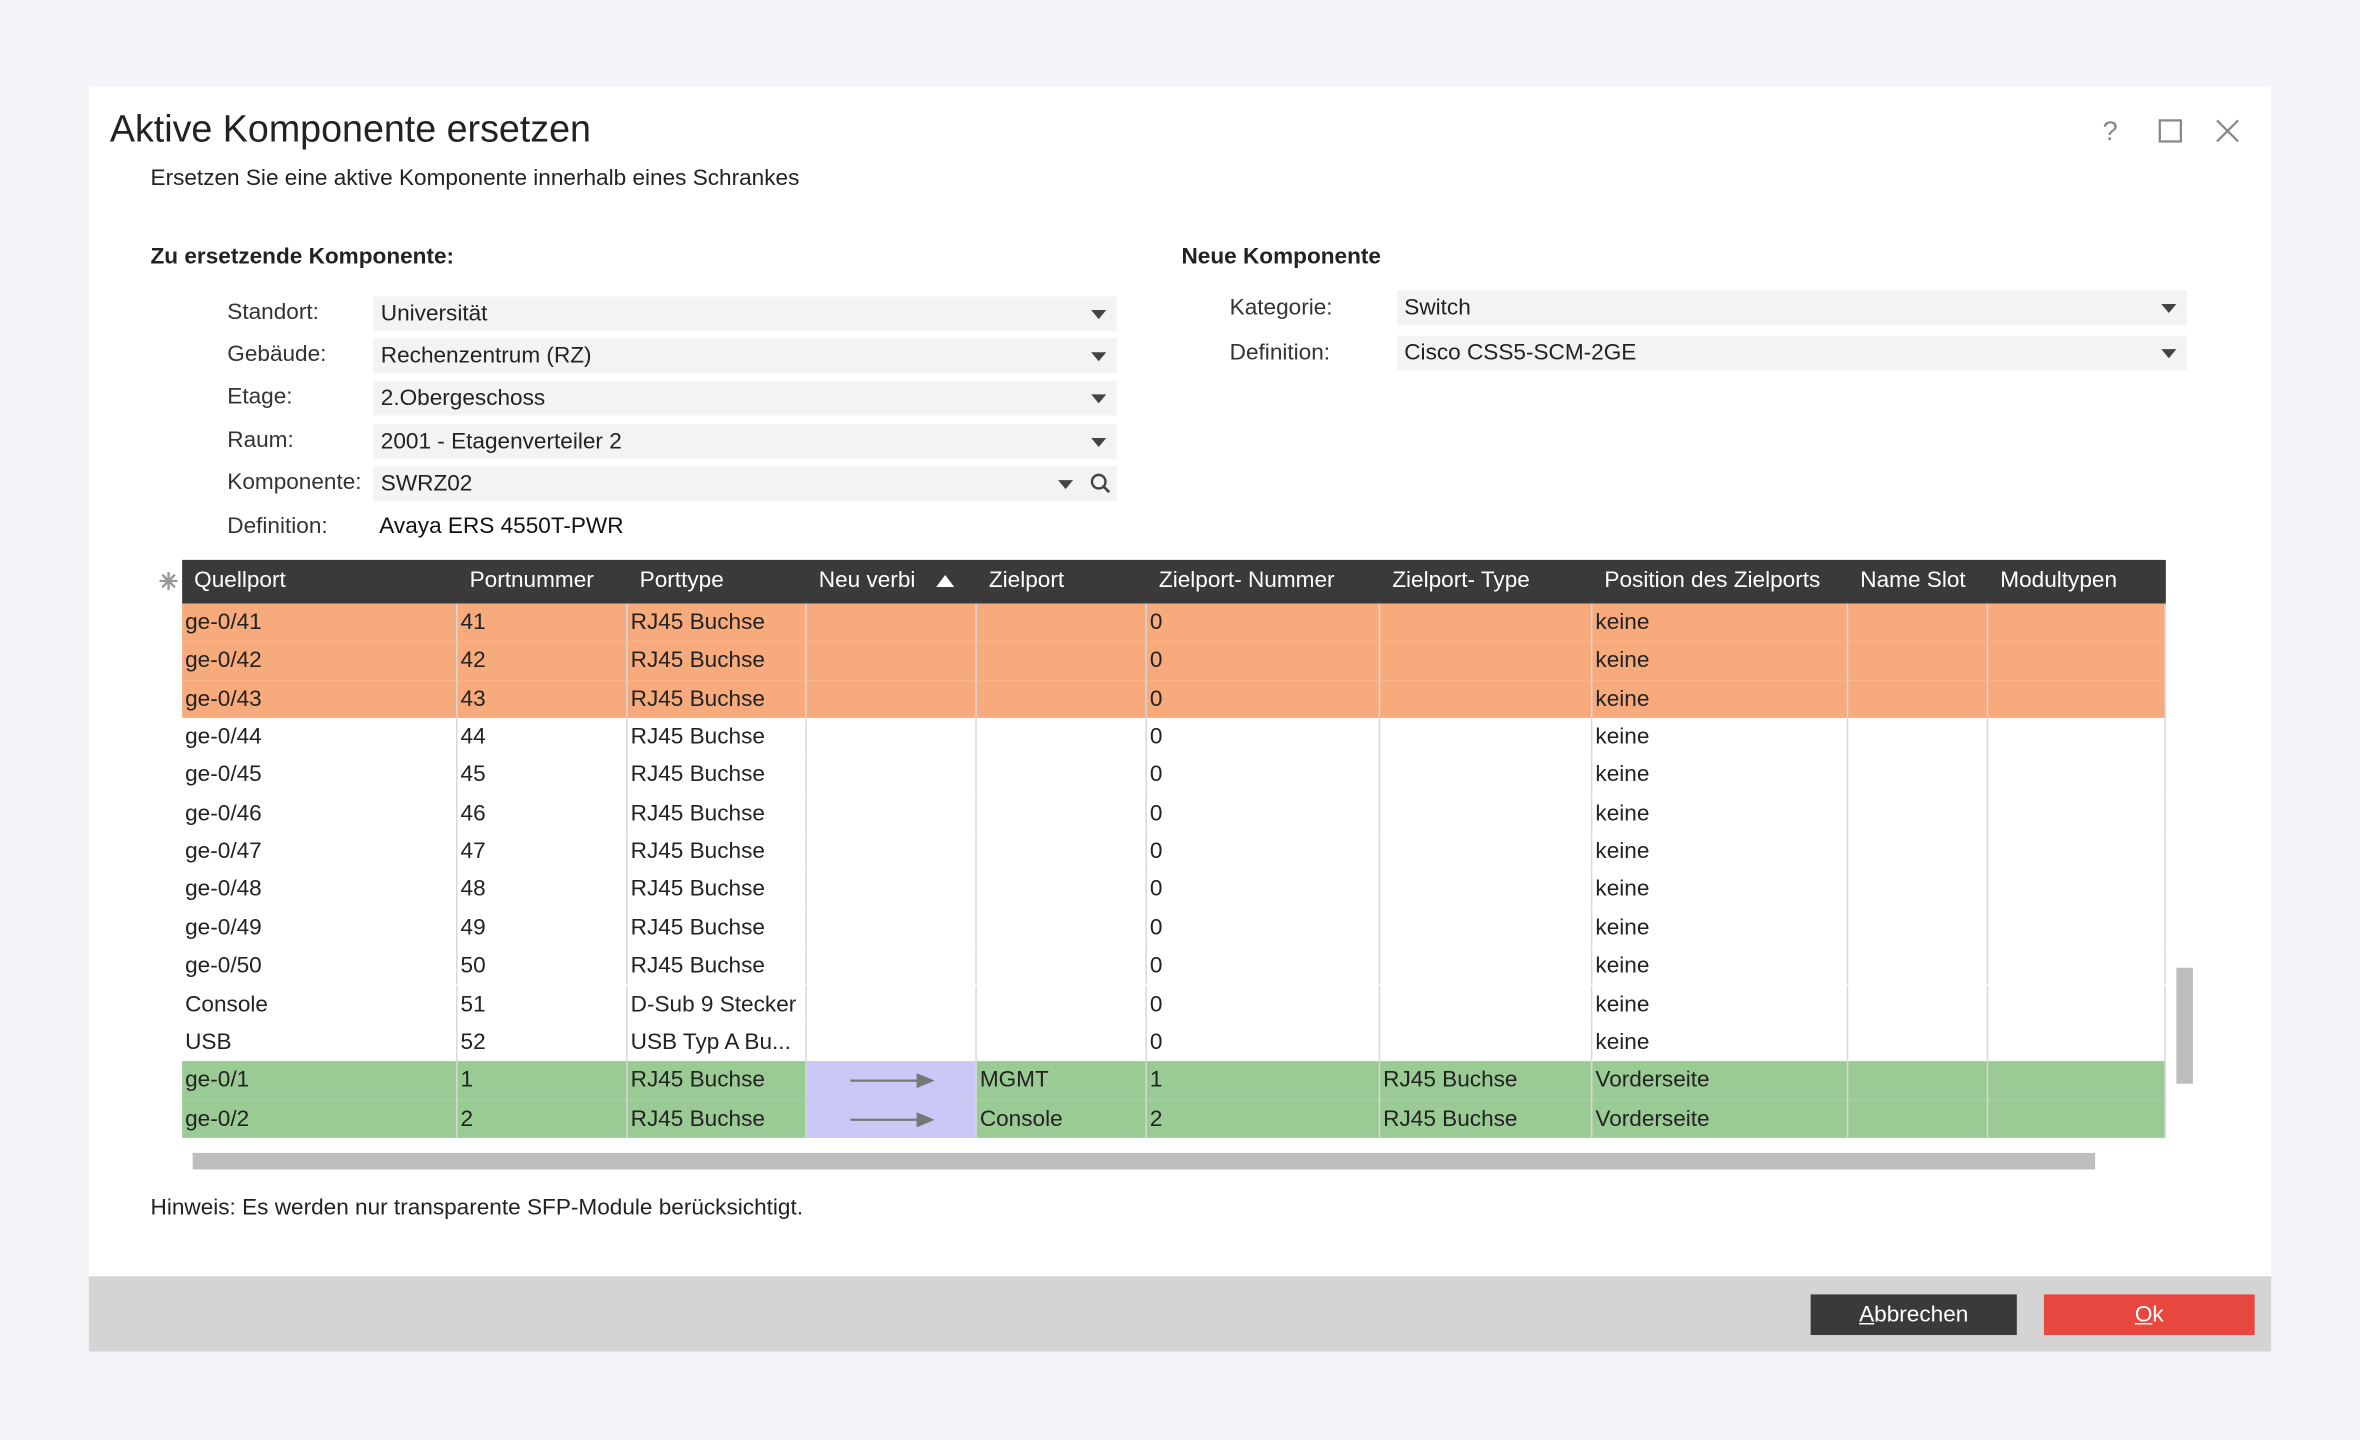 This screenshot has width=2360, height=1440. Describe the element at coordinates (745, 484) in the screenshot. I see `field-value: SWRZ02` at that location.